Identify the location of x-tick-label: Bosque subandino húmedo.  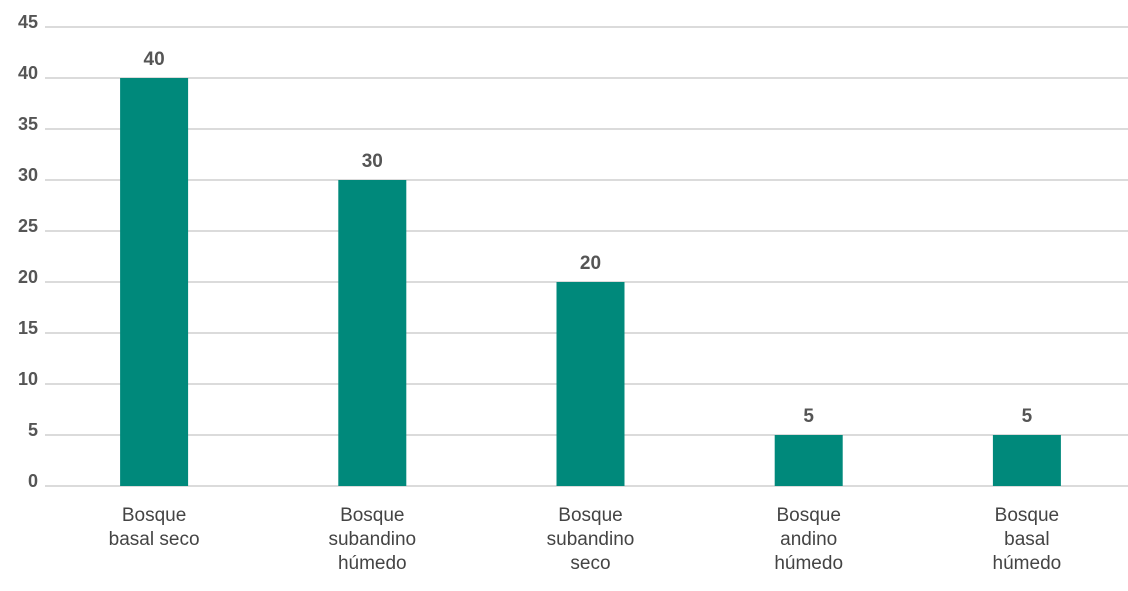
(372, 539).